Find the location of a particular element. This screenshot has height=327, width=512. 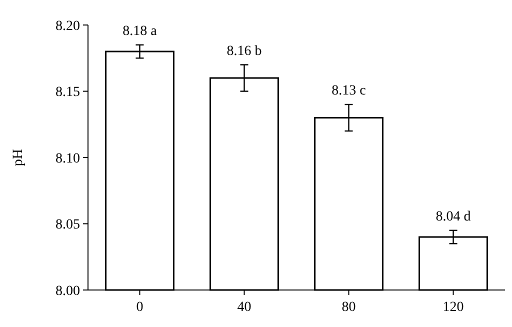

y-tick-label: 8.15 is located at coordinates (68, 92).